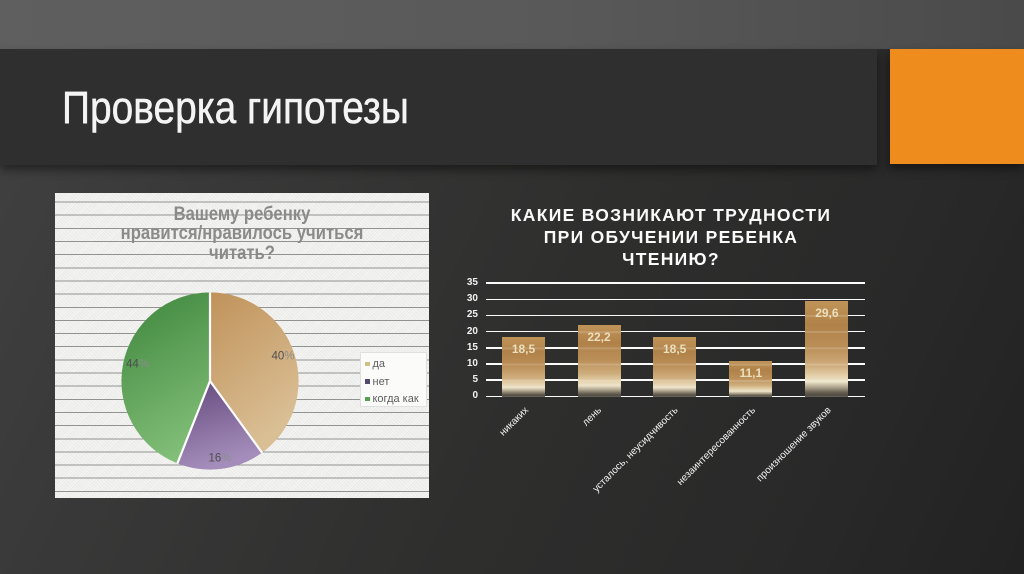 The image size is (1024, 574). Describe the element at coordinates (220, 459) in the screenshot. I see `svg-text: 16%` at that location.